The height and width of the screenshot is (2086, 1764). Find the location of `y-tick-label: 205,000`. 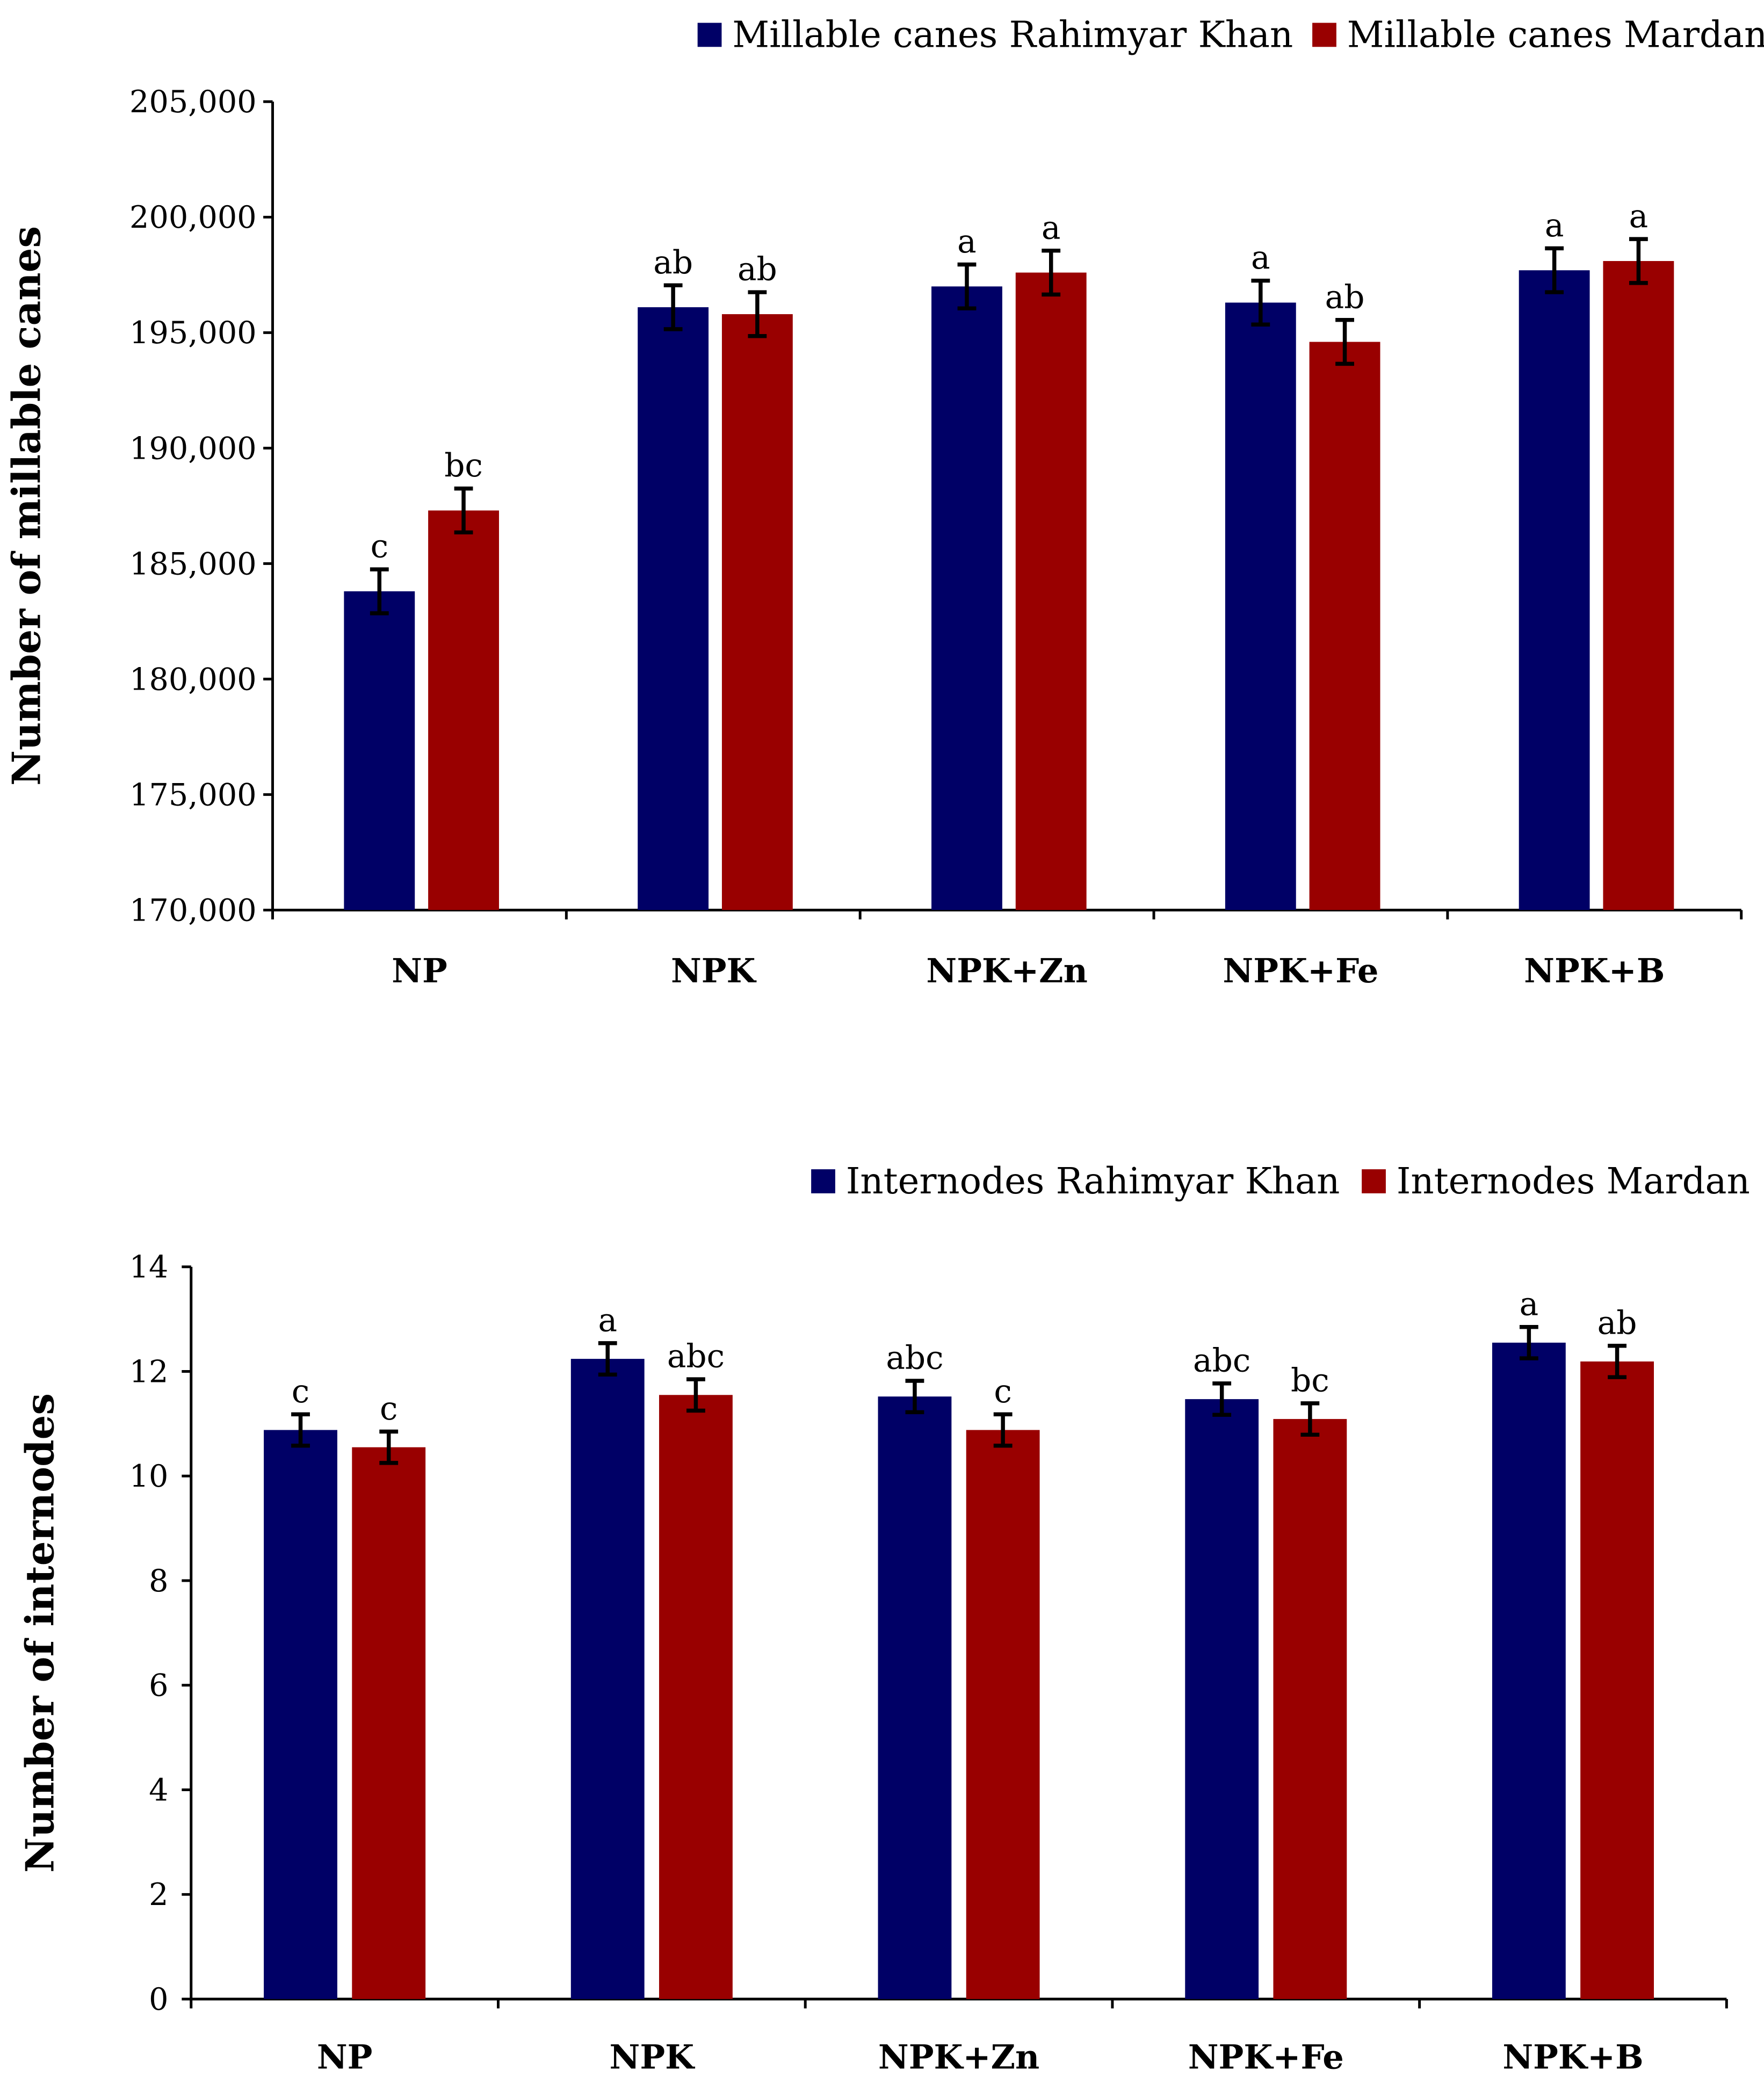

y-tick-label: 205,000 is located at coordinates (193, 102).